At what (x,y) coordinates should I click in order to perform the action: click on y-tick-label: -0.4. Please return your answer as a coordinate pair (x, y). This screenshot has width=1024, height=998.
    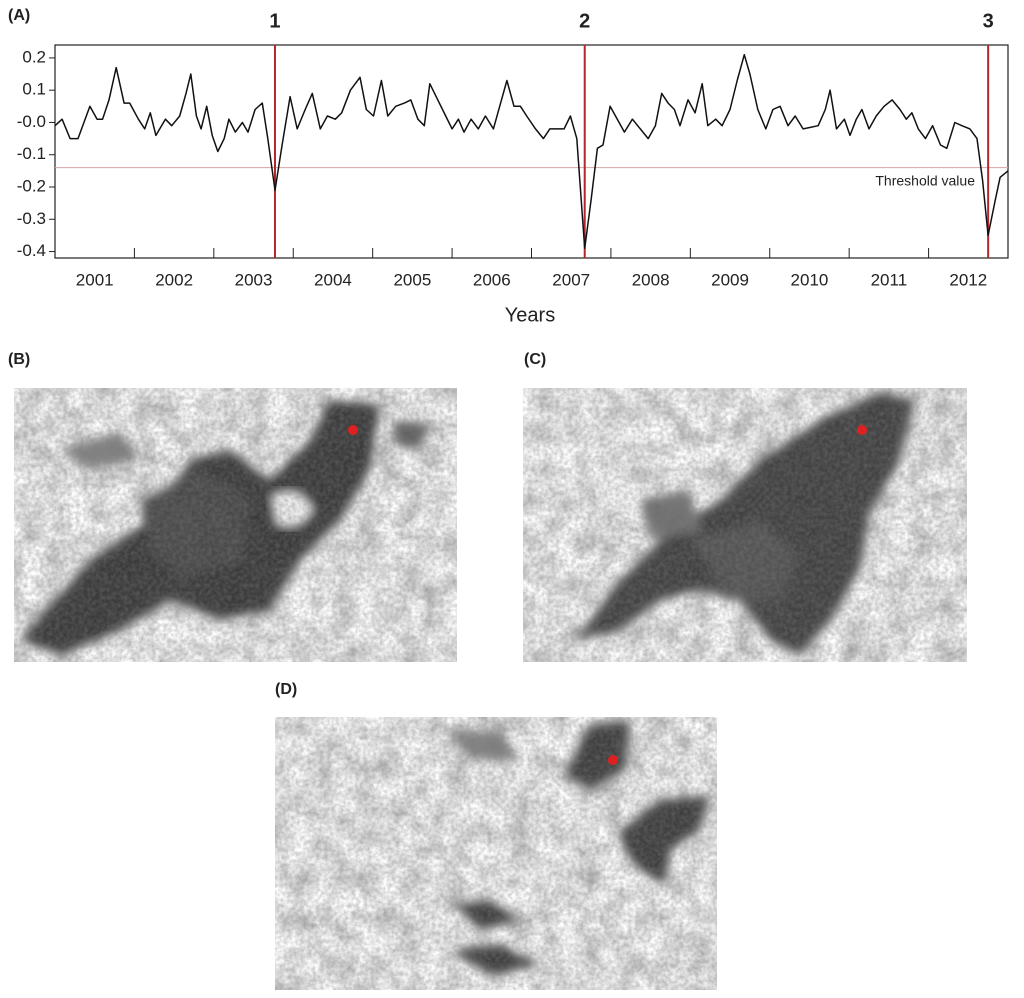
    Looking at the image, I should click on (31, 250).